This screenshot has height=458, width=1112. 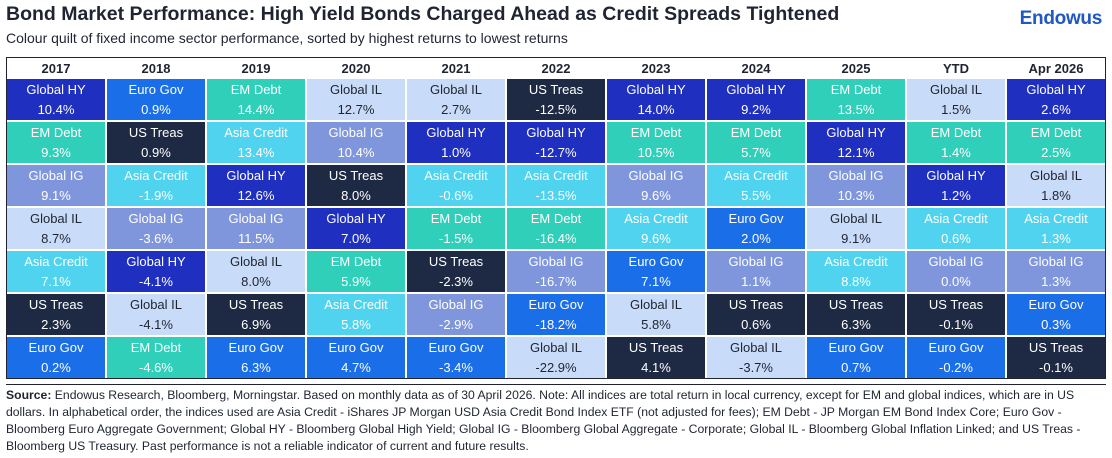 I want to click on cell-return-value: 8.0%, so click(x=256, y=281).